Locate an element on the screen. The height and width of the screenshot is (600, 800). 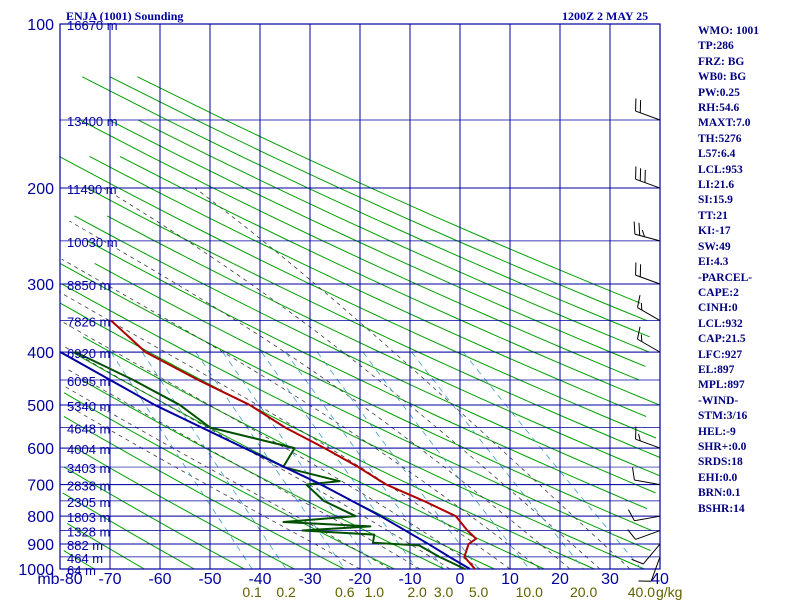
index-item: TT:21 is located at coordinates (713, 215).